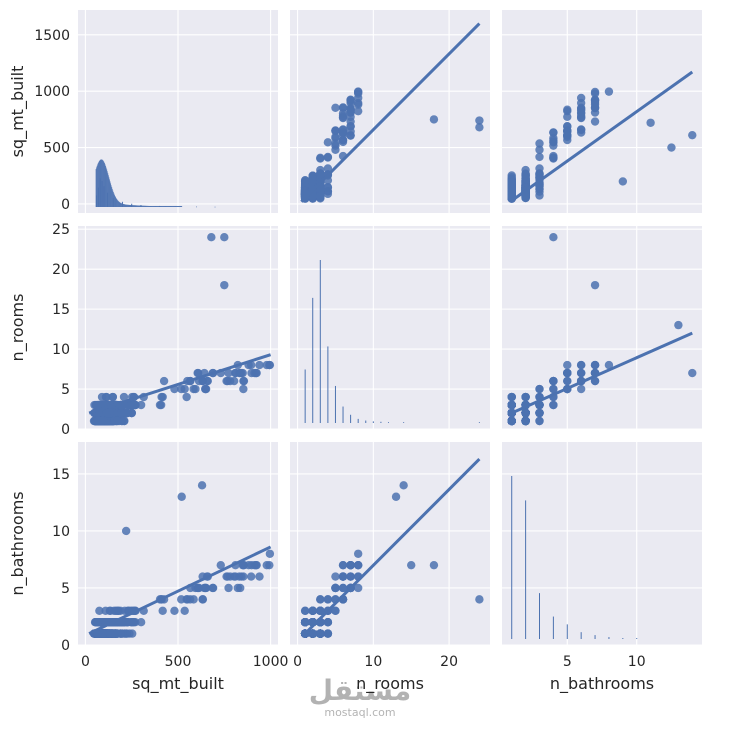 The width and height of the screenshot is (734, 734). Describe the element at coordinates (602, 544) in the screenshot. I see `panel-n_bathrooms-vs-n_bathrooms` at that location.